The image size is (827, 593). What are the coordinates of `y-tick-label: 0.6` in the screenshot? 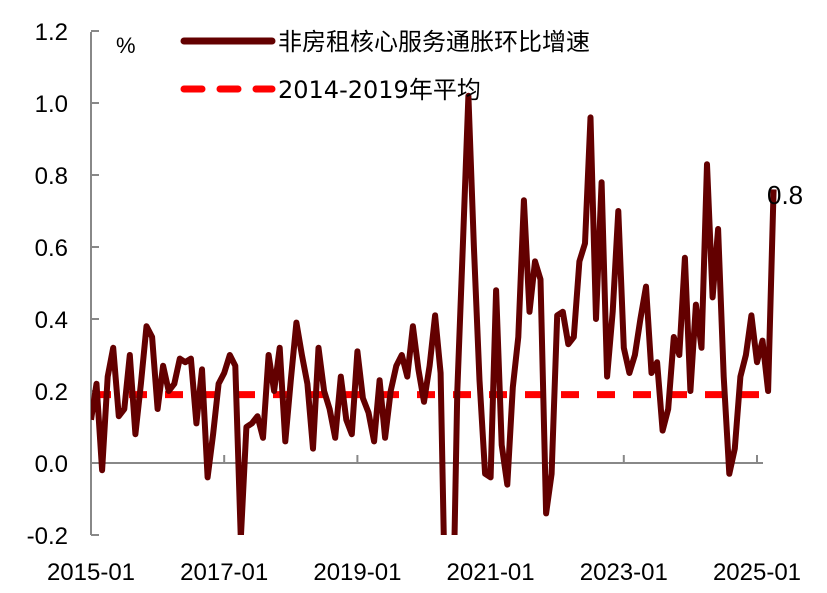 It's located at (51, 248).